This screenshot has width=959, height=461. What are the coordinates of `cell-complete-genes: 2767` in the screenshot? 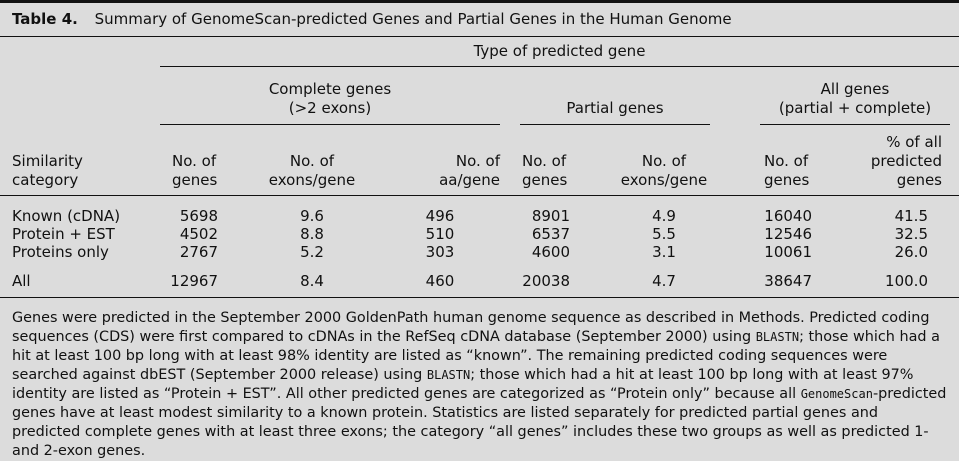 It's located at (198, 252).